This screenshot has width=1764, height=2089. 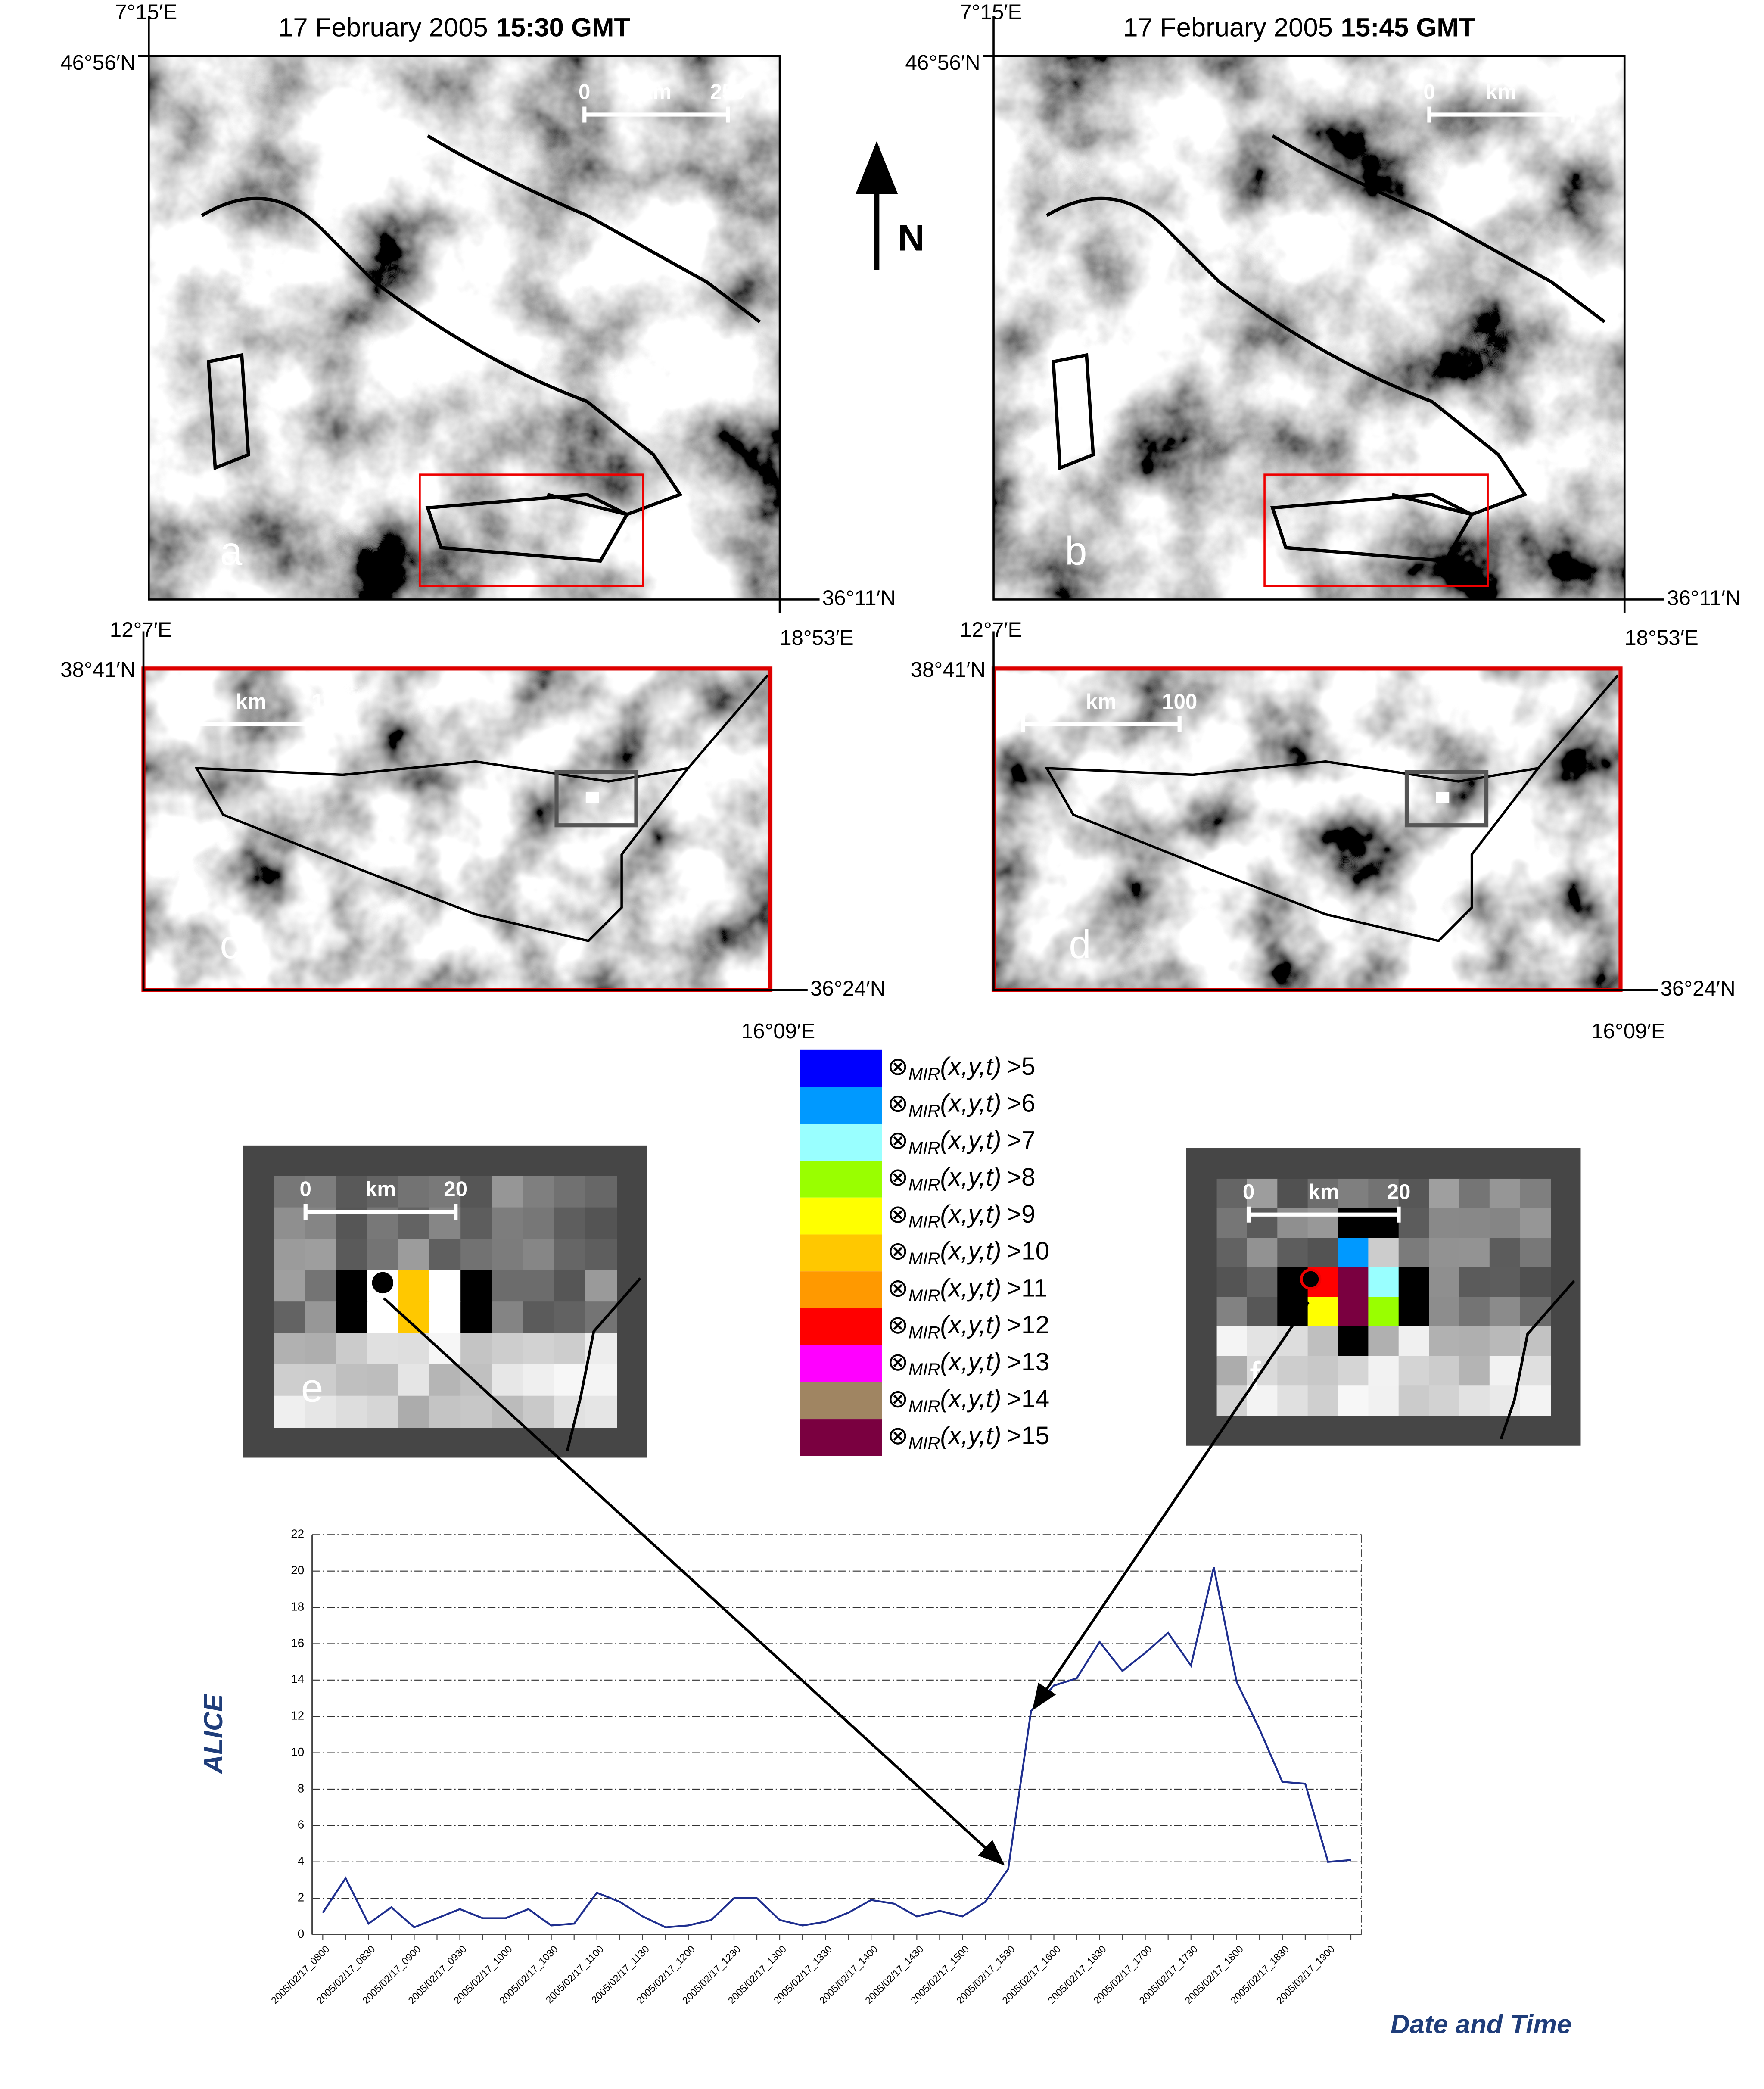 What do you see at coordinates (1325, 811) in the screenshot?
I see `axis-frame` at bounding box center [1325, 811].